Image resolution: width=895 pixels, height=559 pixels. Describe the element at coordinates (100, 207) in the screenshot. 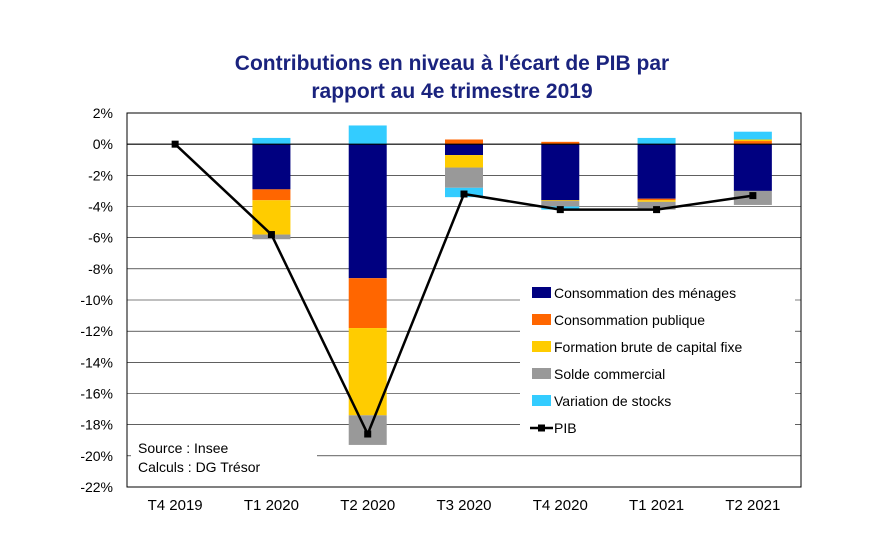

I see `y-tick-label: -4%` at that location.